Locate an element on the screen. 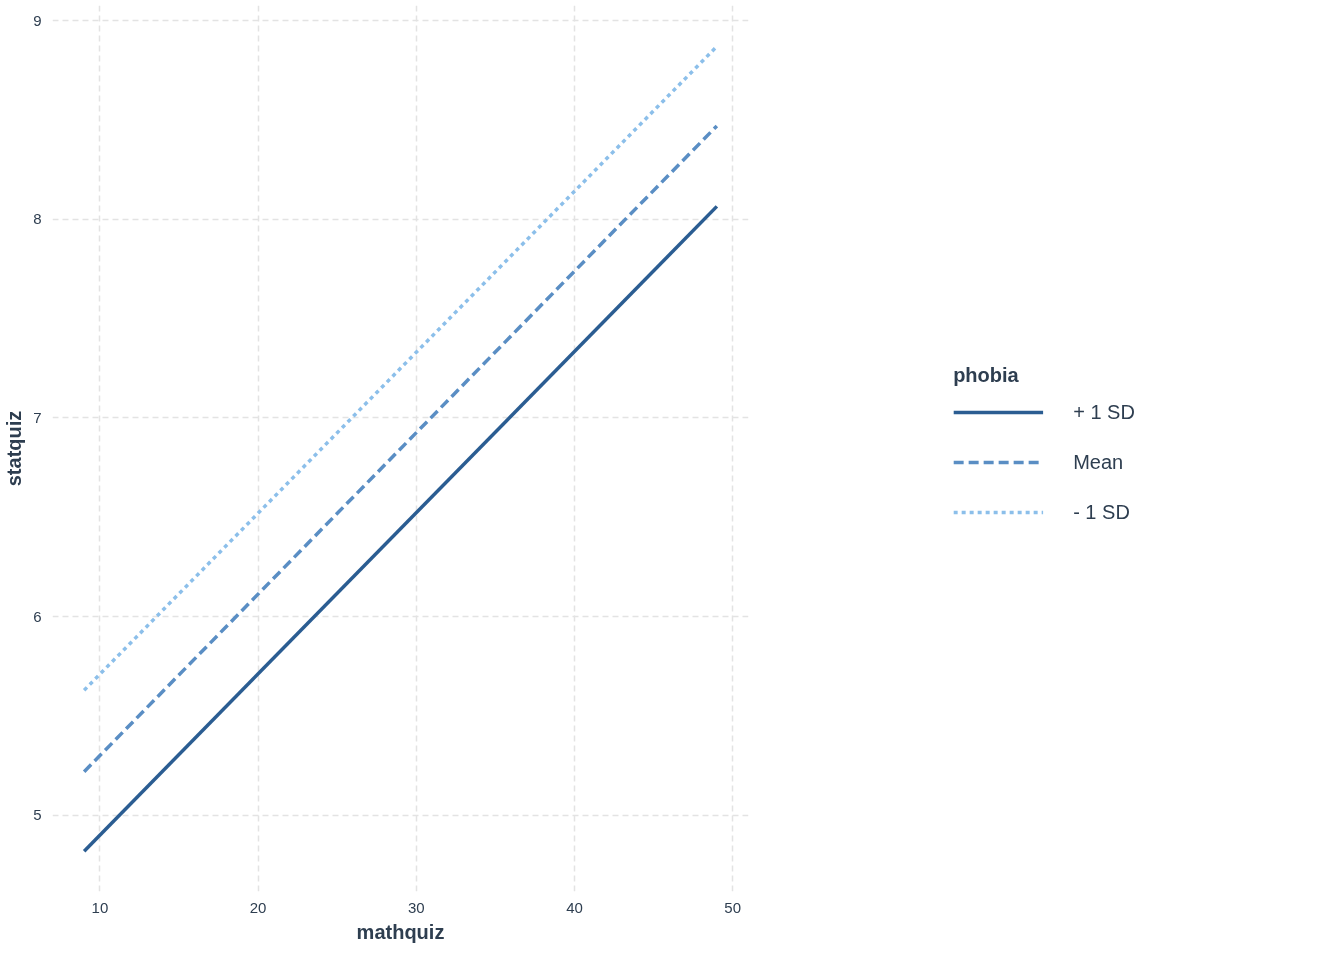 Image resolution: width=1344 pixels, height=960 pixels. legend-title: phobia is located at coordinates (986, 375).